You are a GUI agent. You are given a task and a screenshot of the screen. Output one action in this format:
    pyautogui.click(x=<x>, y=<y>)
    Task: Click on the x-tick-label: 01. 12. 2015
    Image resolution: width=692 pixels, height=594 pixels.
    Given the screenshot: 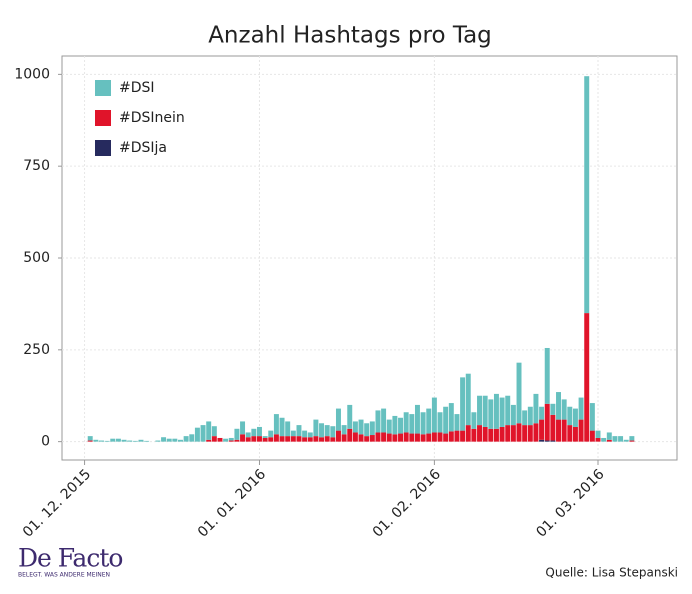 What is the action you would take?
    pyautogui.click(x=57, y=503)
    